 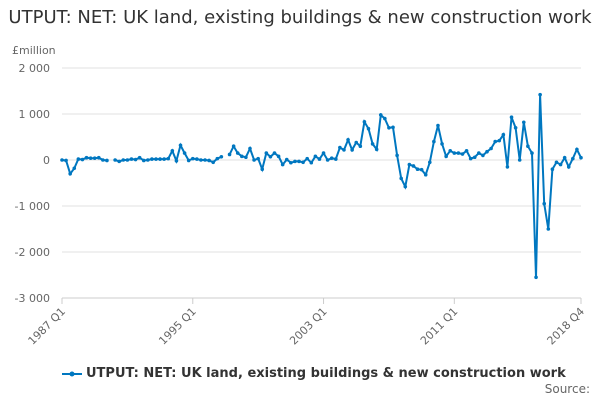 I want to click on source-label: Source:, so click(x=567, y=389).